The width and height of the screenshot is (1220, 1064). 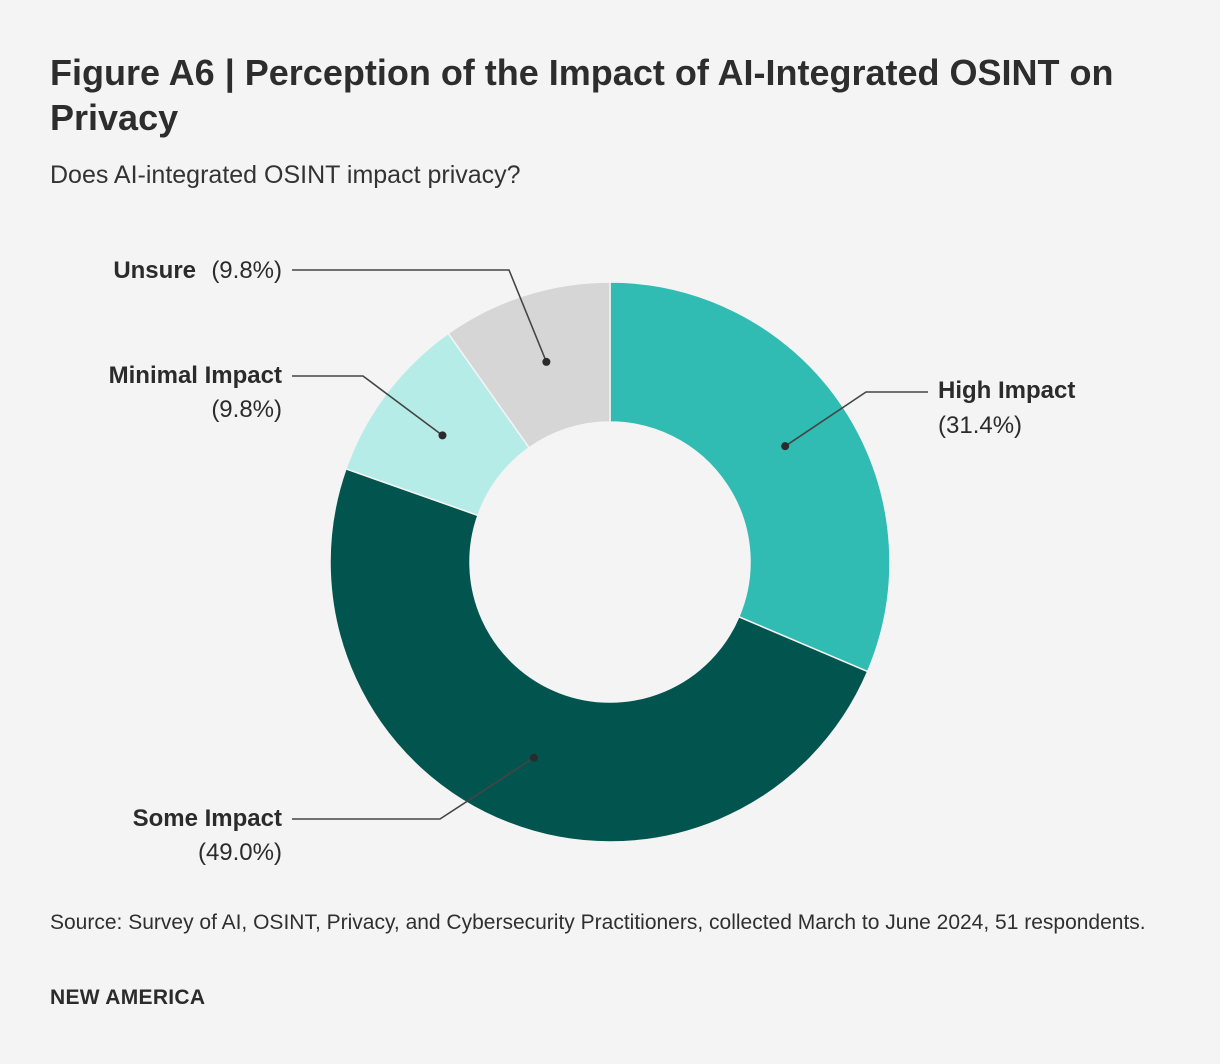 I want to click on leader-line-unsure, so click(x=420, y=316).